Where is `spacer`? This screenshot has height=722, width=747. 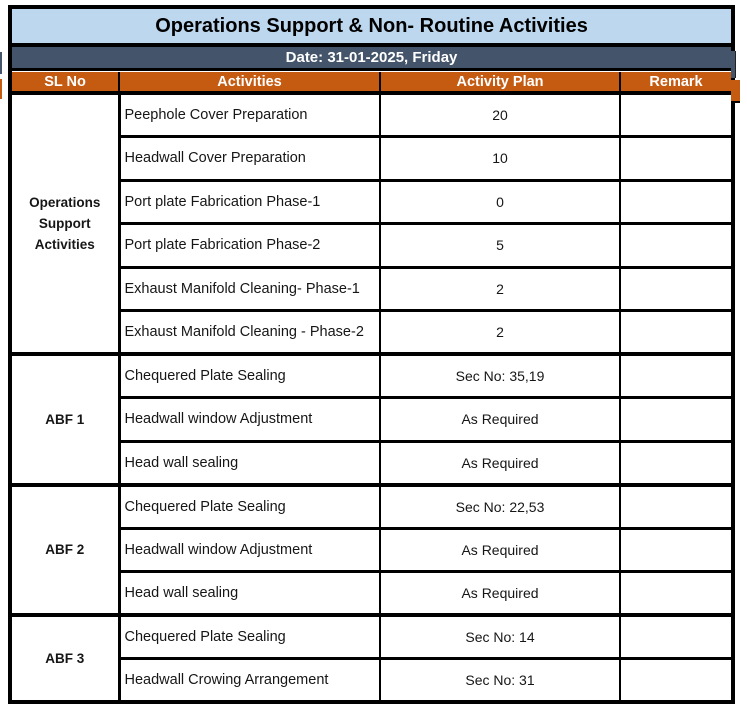 spacer is located at coordinates (372, 70).